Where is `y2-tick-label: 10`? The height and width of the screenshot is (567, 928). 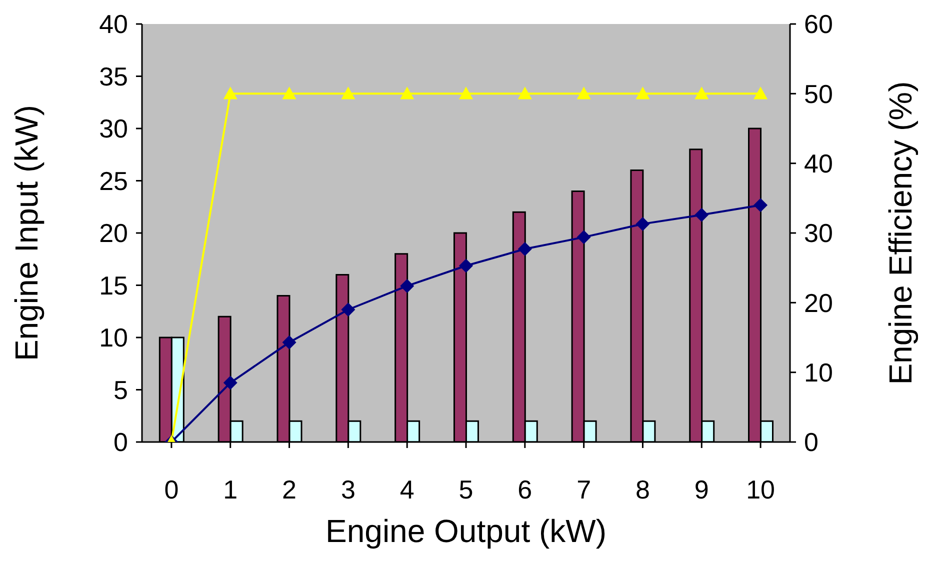 y2-tick-label: 10 is located at coordinates (818, 373).